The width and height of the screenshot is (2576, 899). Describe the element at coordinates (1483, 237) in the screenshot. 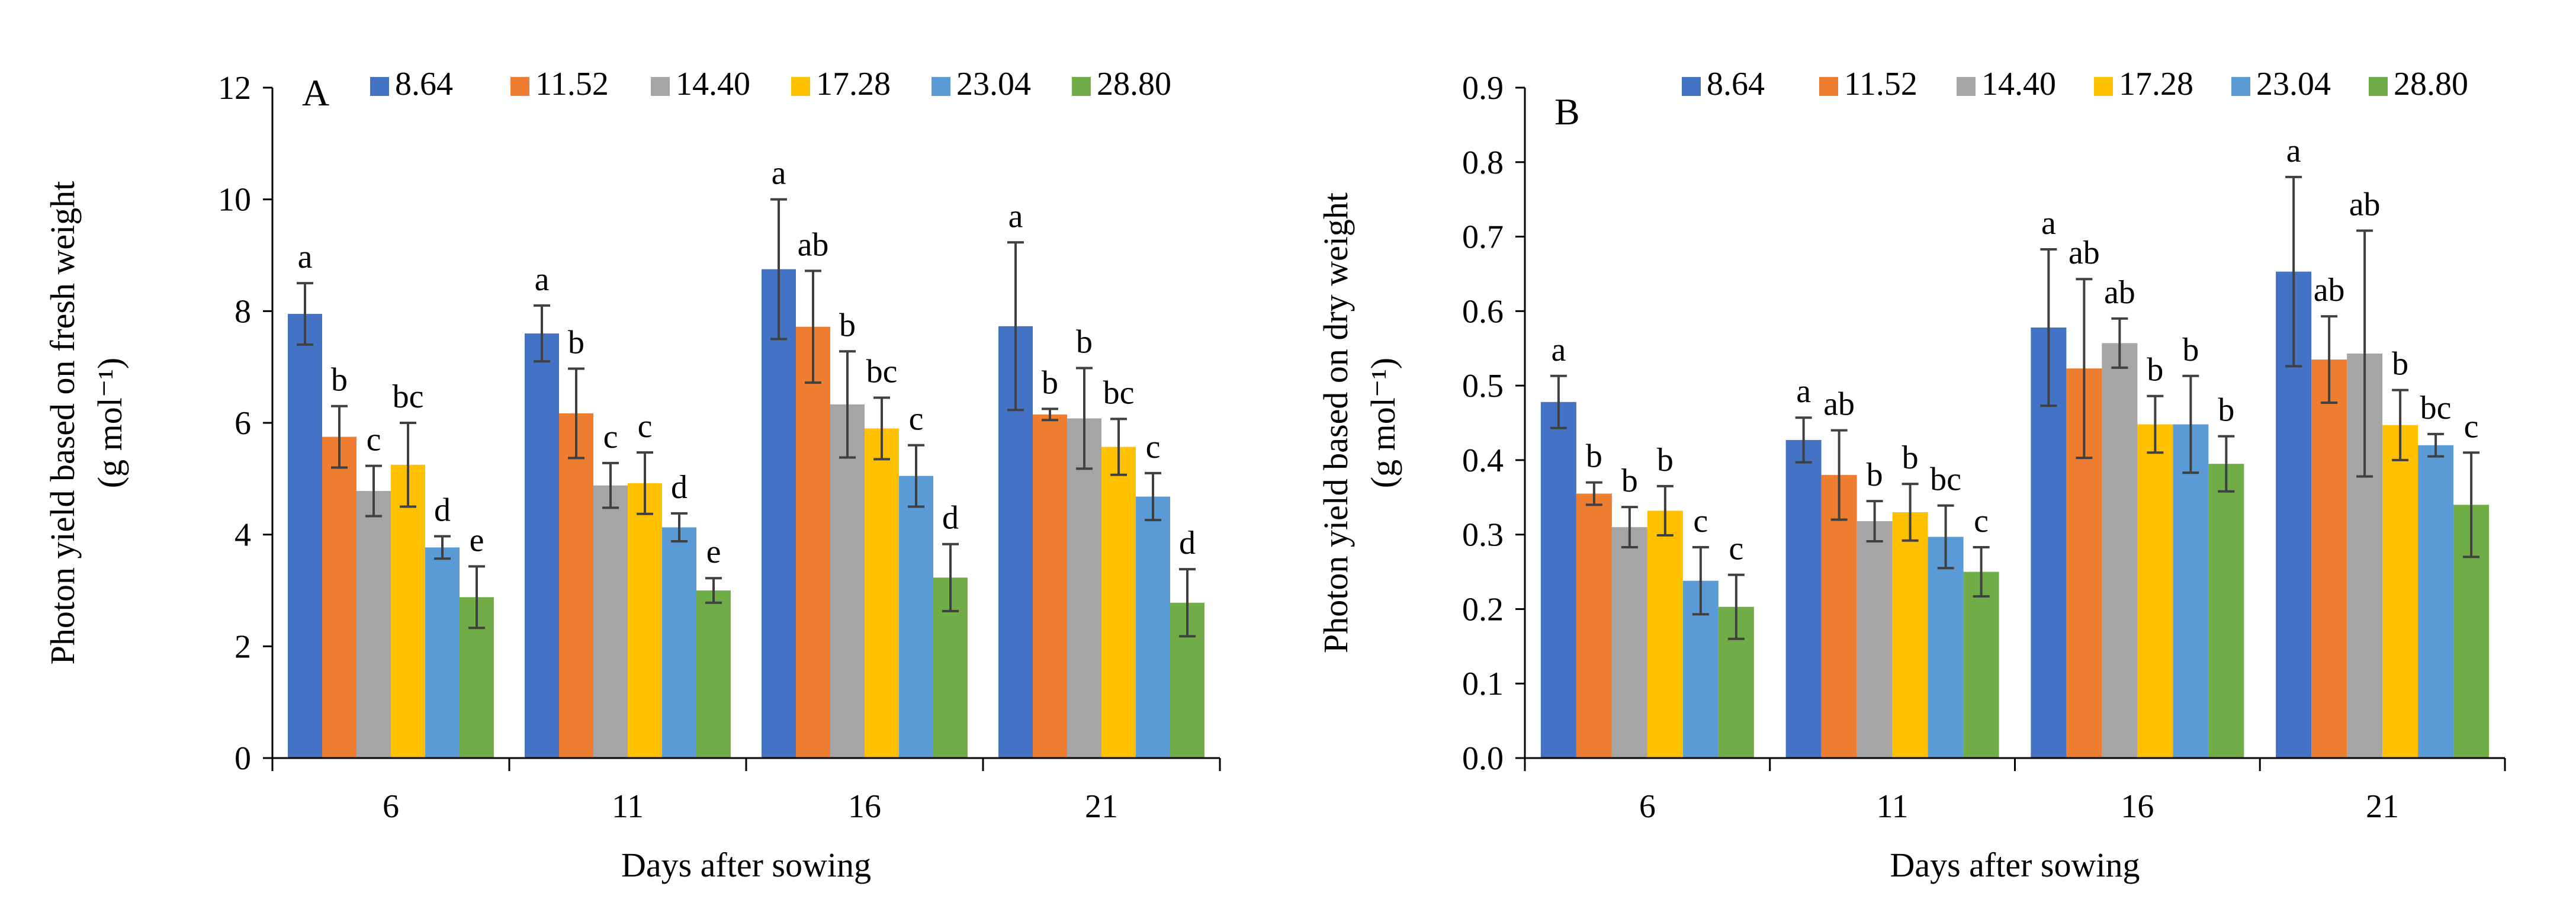

I see `y-tick-label: 0.7` at that location.